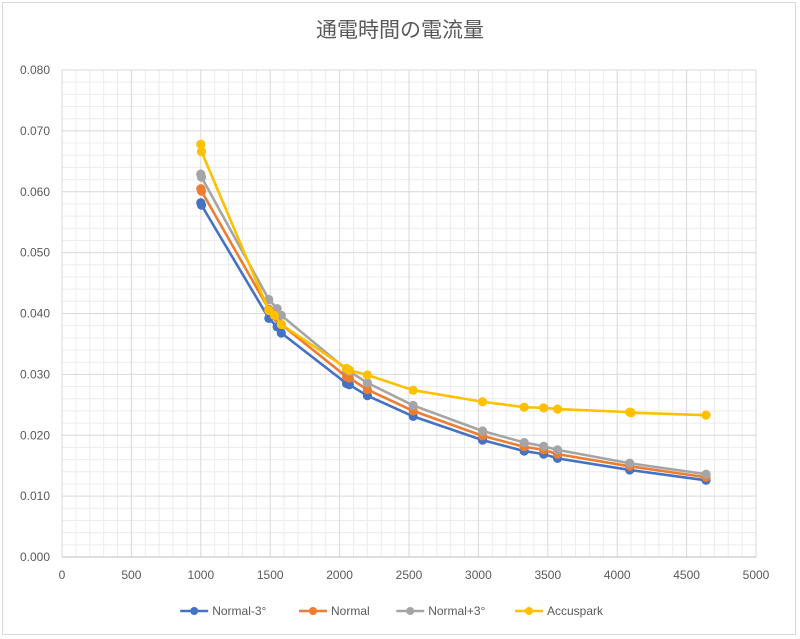 The image size is (800, 639). Describe the element at coordinates (131, 575) in the screenshot. I see `x-tick-label: 500` at that location.